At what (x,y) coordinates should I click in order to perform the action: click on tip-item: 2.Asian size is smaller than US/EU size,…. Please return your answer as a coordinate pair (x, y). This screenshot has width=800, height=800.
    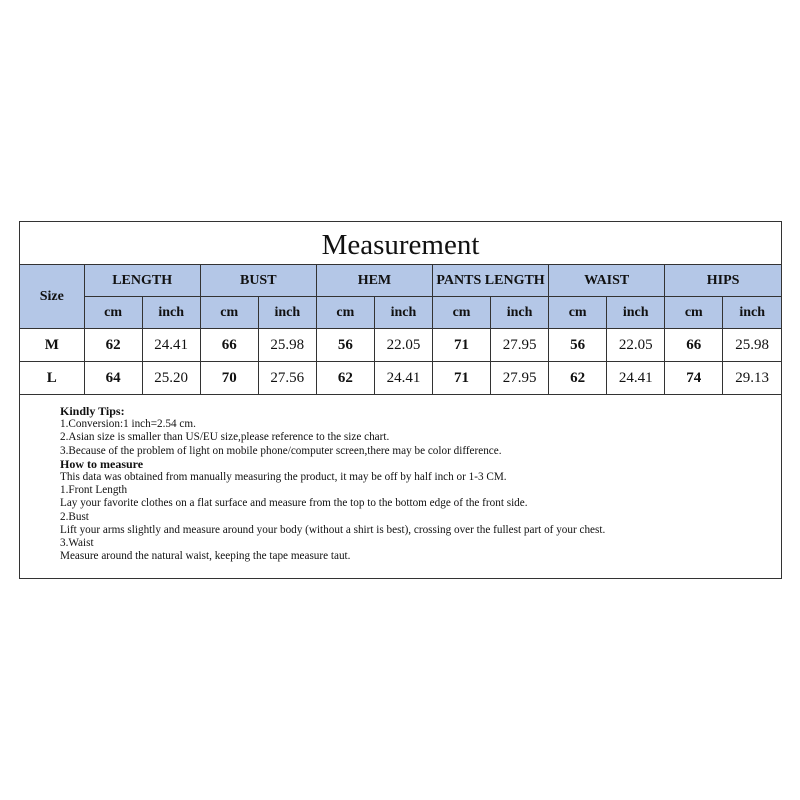
    Looking at the image, I should click on (225, 437).